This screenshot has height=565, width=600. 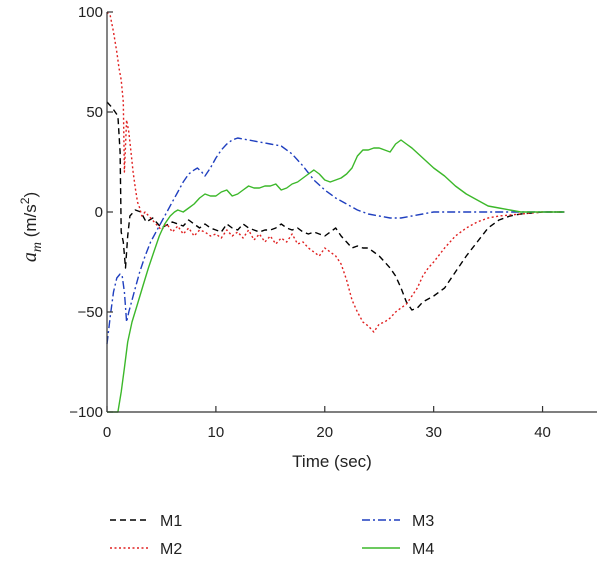 What do you see at coordinates (86, 412) in the screenshot?
I see `y-tick-label: −100` at bounding box center [86, 412].